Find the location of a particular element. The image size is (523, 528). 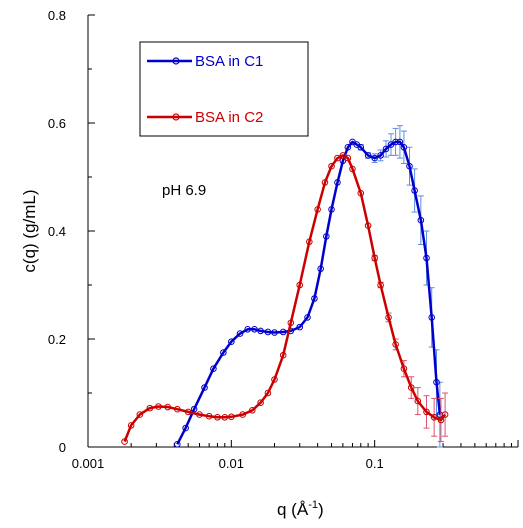

x-axis: 0.001 0.01 0.1 is located at coordinates (295, 455).